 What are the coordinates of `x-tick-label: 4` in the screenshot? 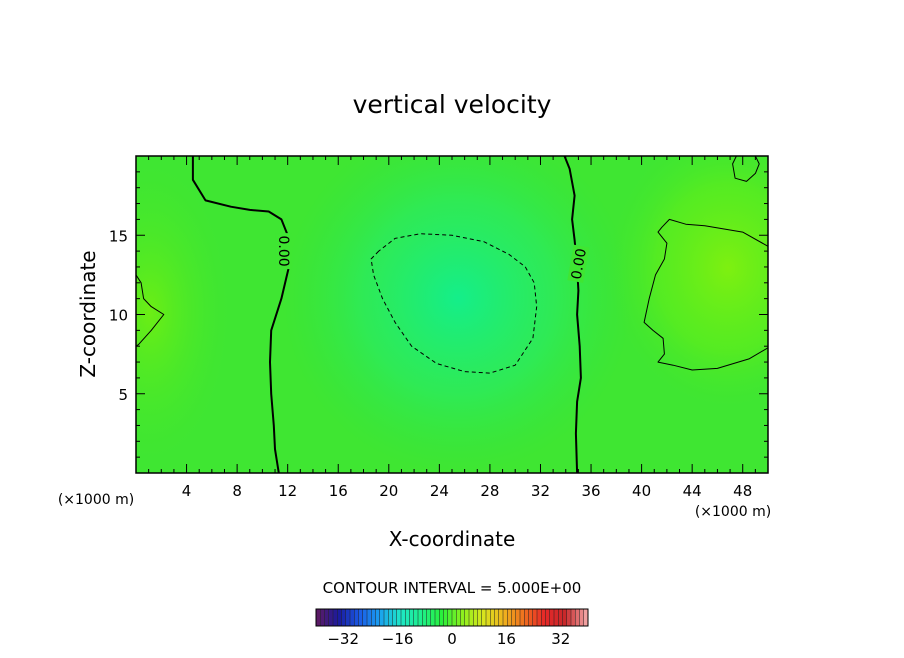 It's located at (187, 491).